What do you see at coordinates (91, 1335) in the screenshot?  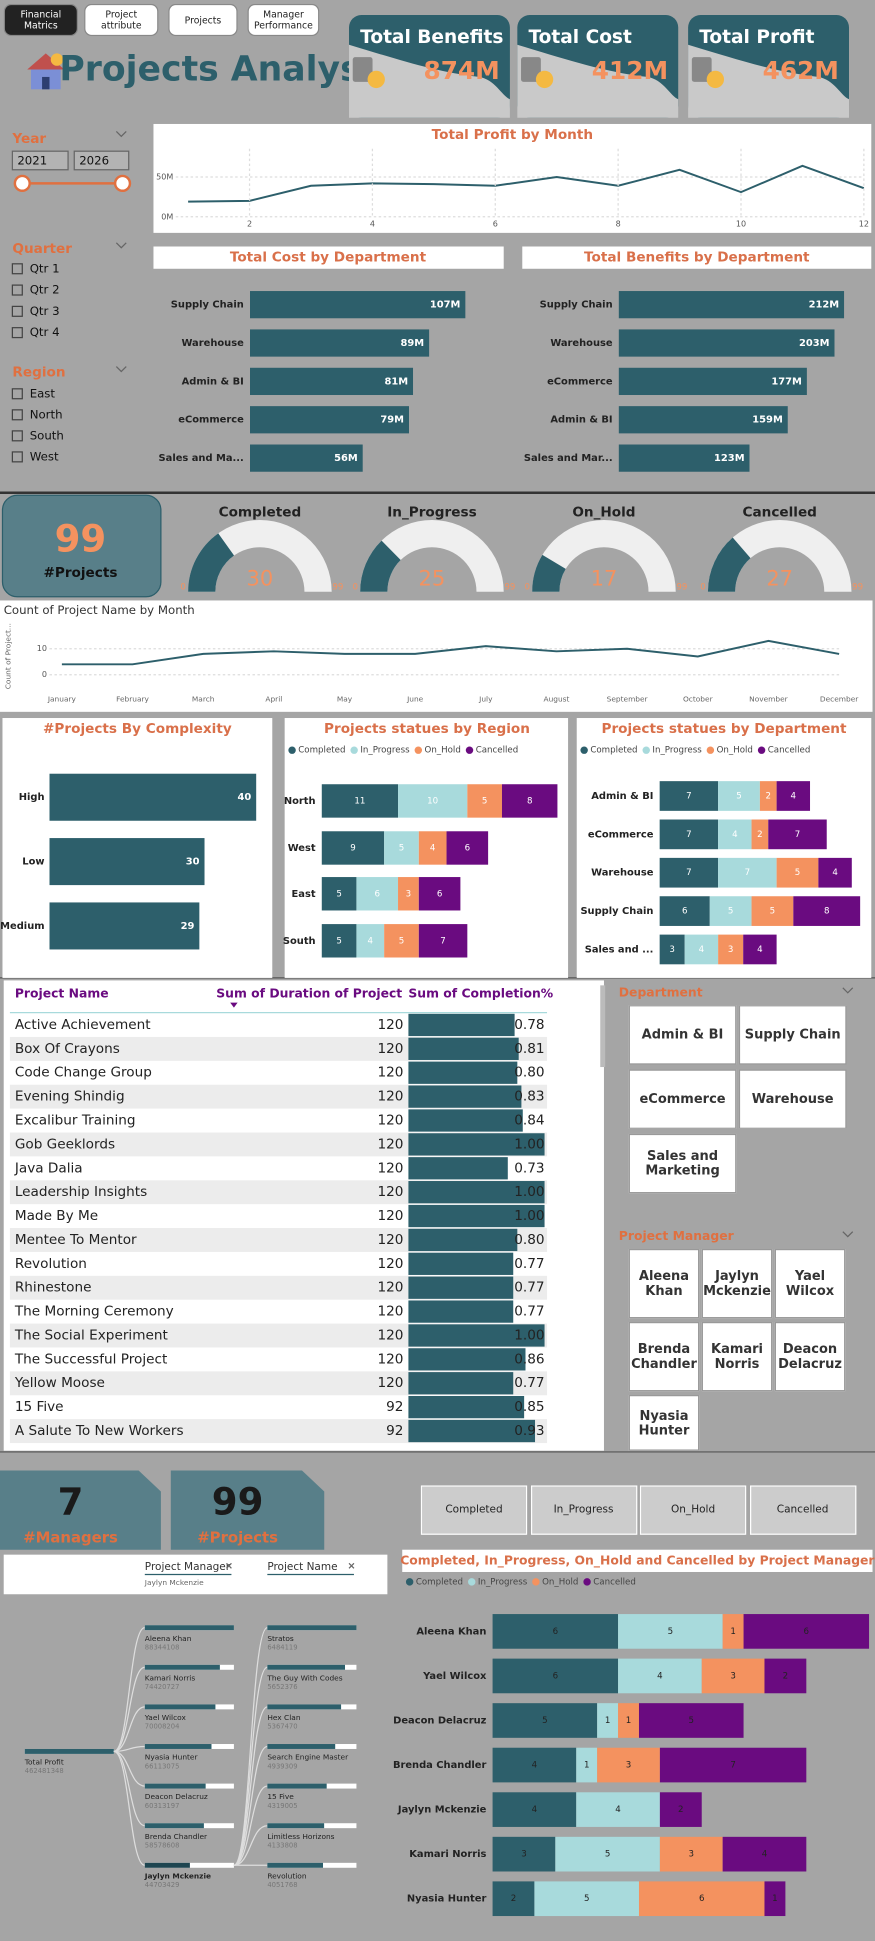 I see `cell: The Social Experiment` at bounding box center [91, 1335].